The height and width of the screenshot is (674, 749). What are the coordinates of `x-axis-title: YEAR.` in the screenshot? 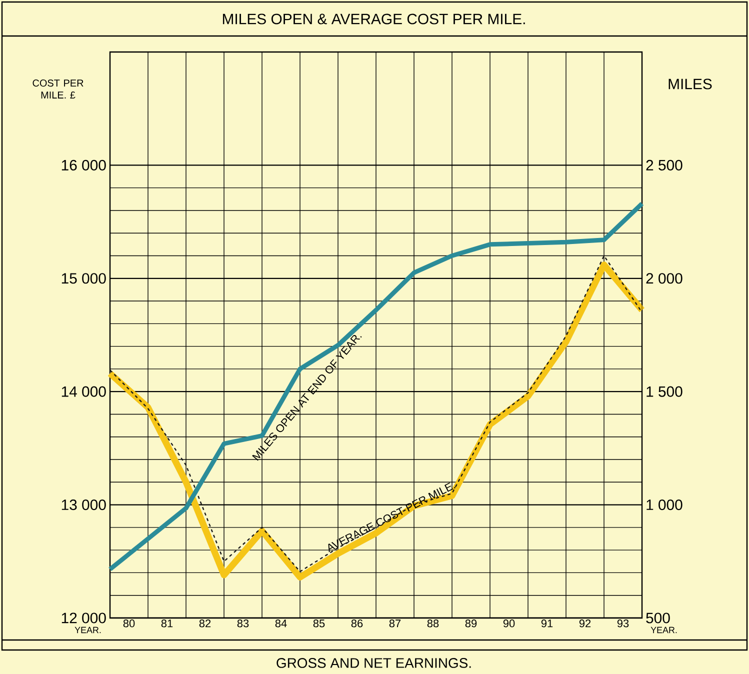 It's located at (663, 630).